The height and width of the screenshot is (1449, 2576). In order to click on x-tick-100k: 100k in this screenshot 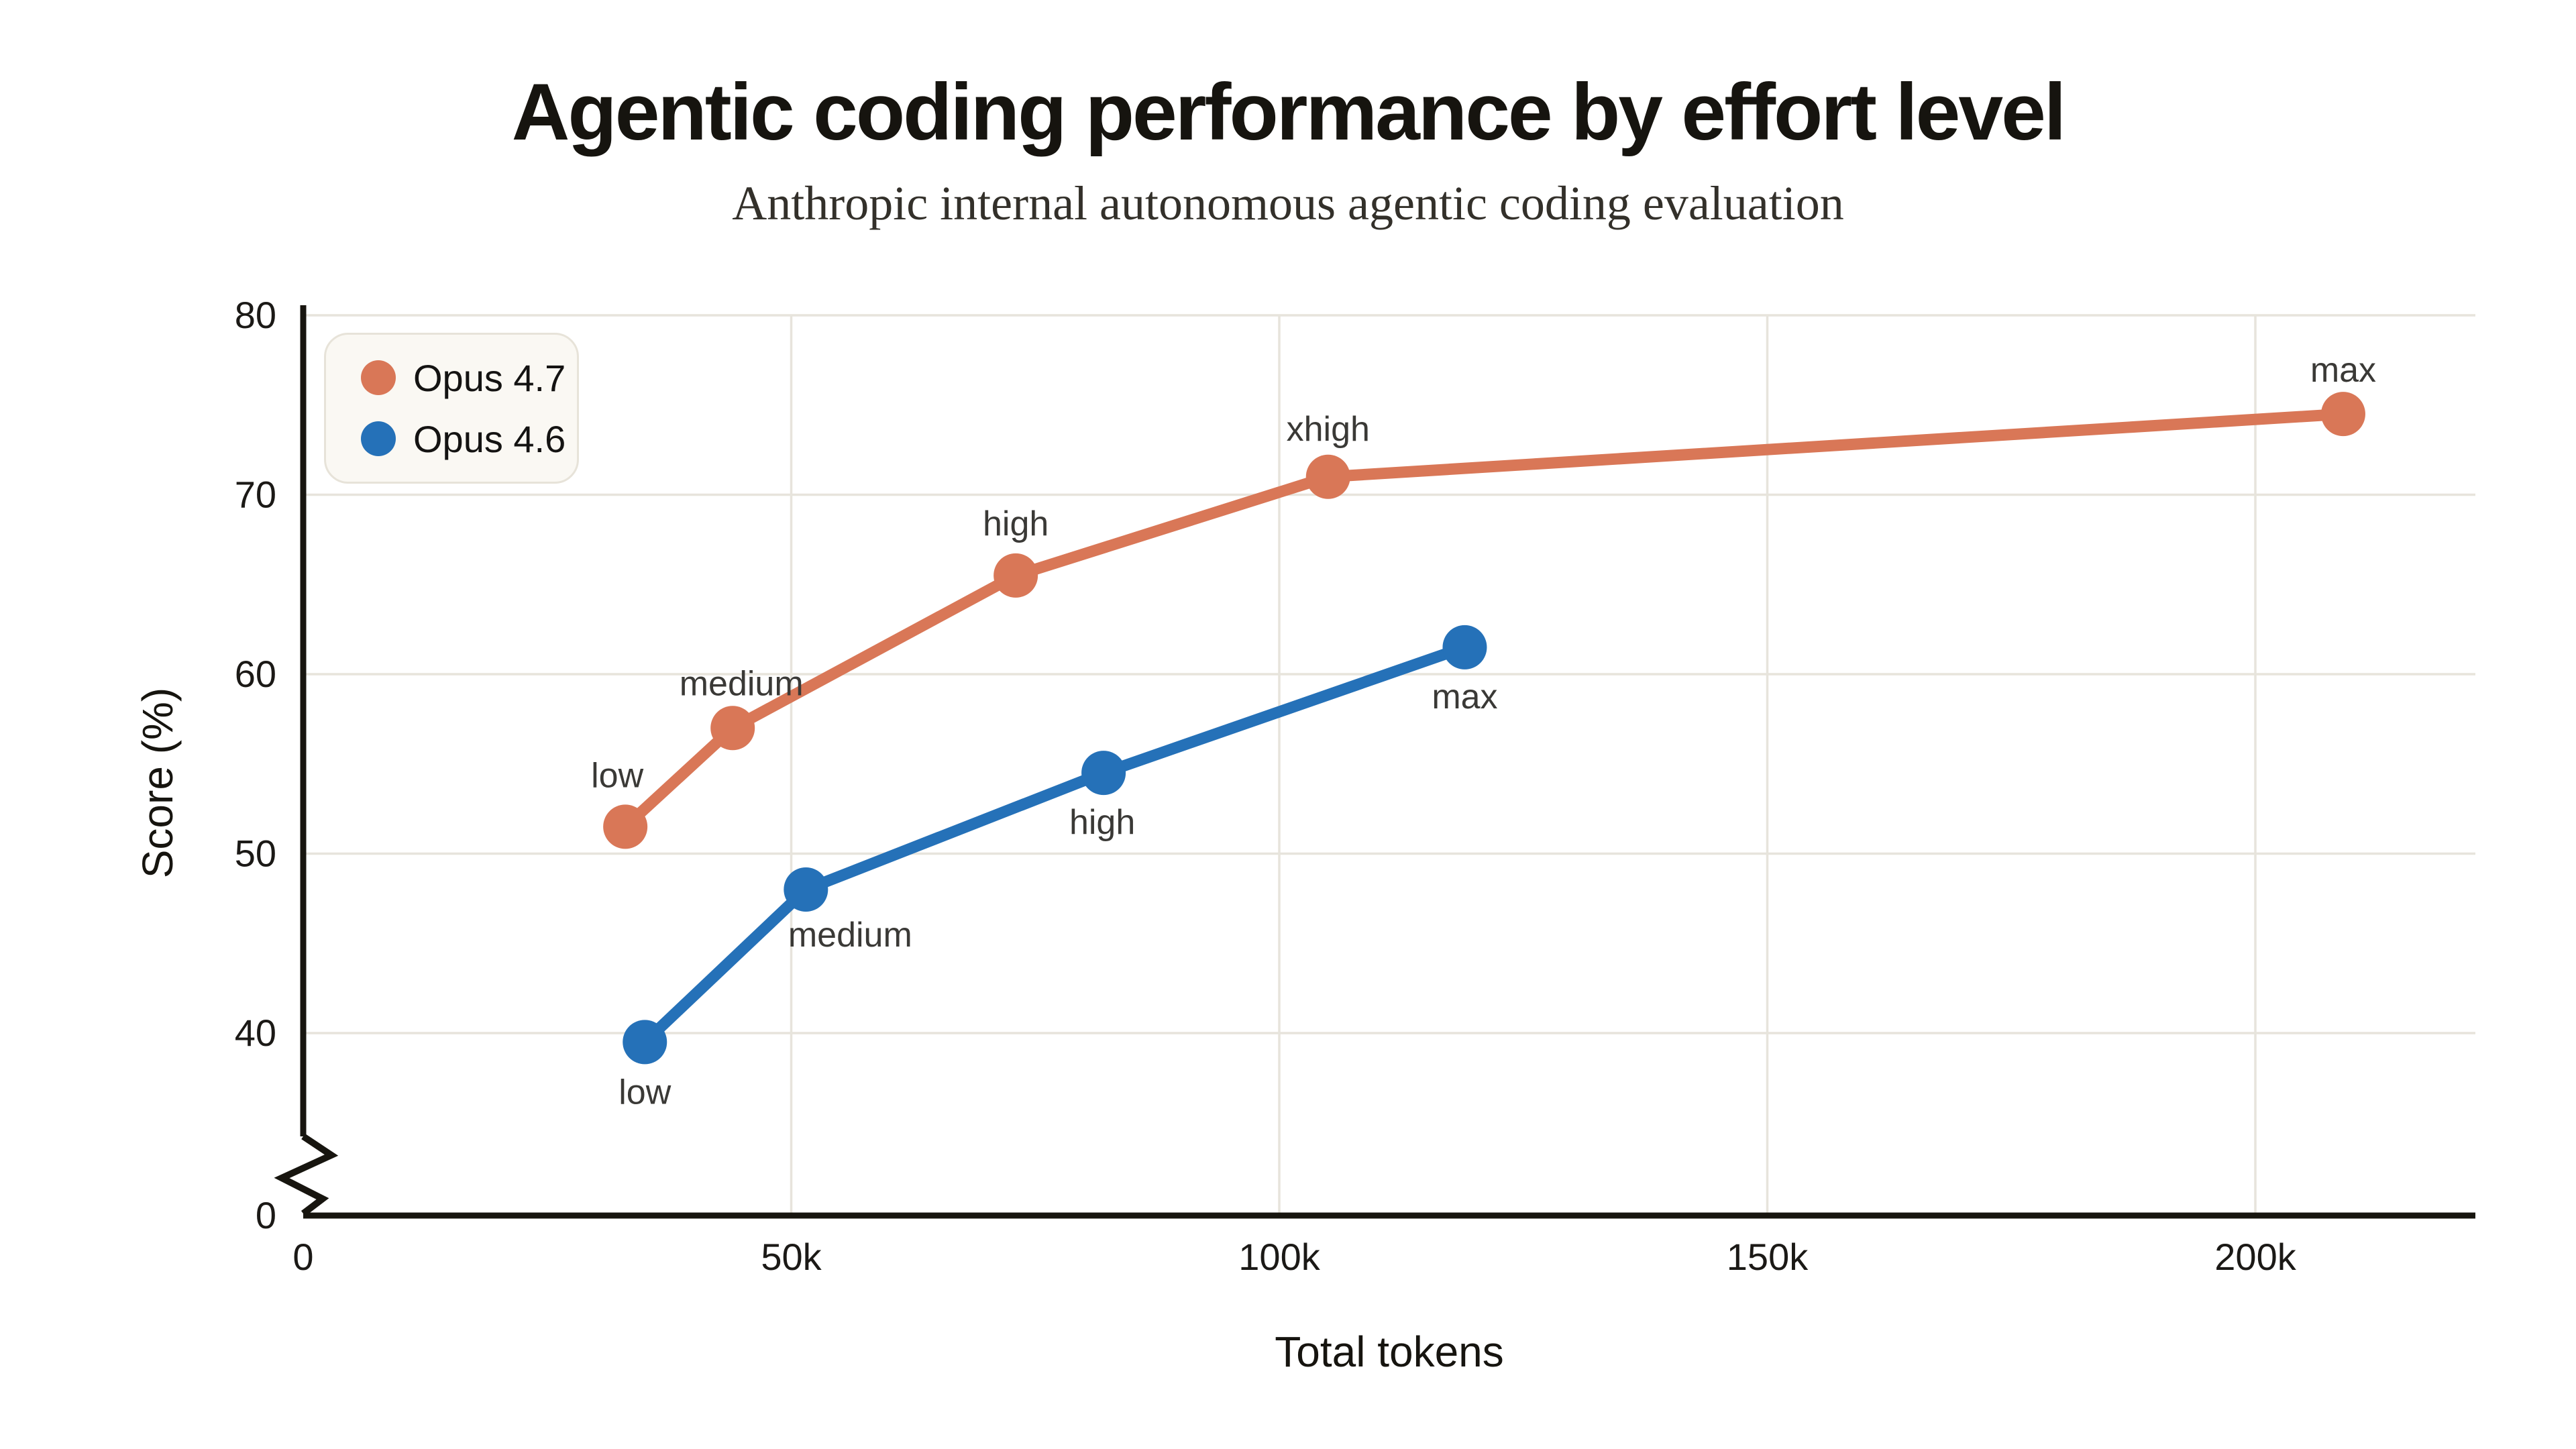, I will do `click(1279, 1257)`.